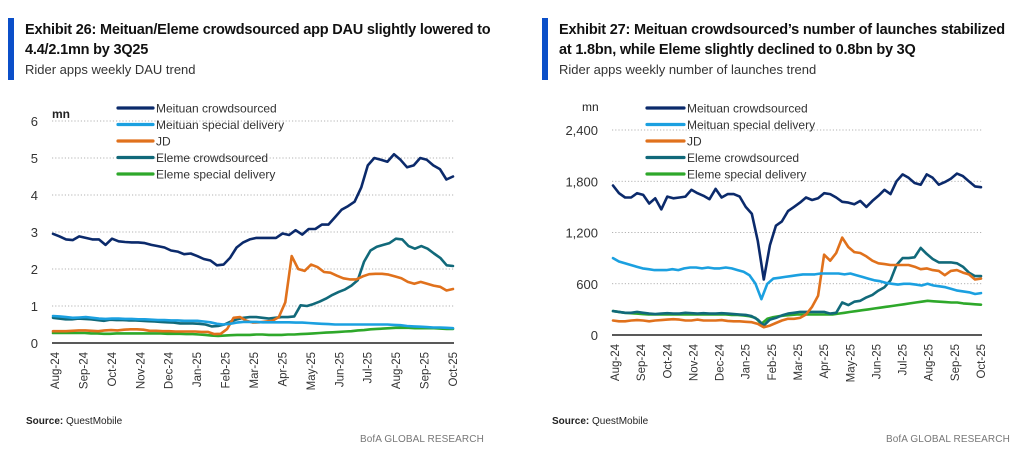 The image size is (1024, 463). Describe the element at coordinates (581, 233) in the screenshot. I see `y-tick-label: 1,200` at that location.